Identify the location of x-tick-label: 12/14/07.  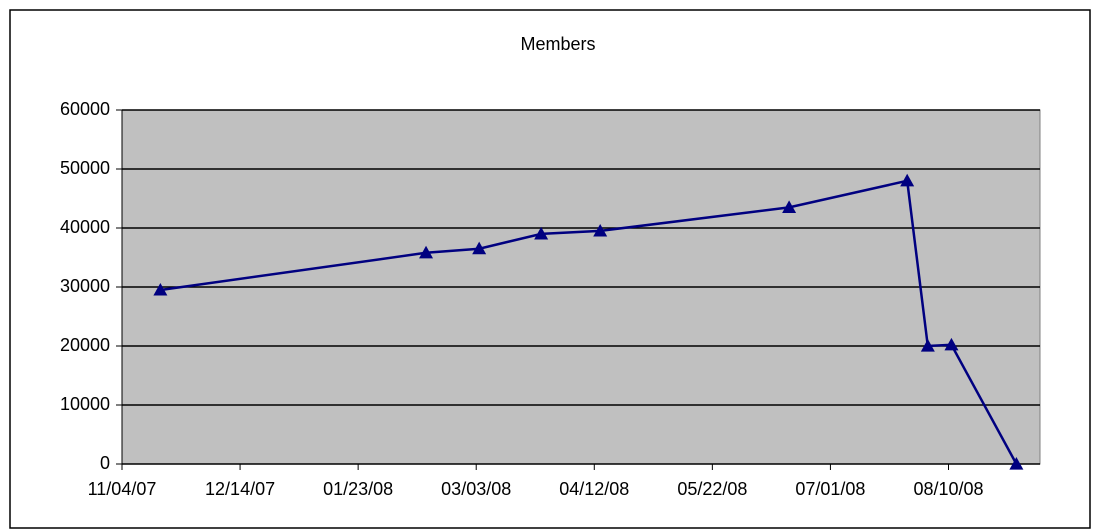
(240, 489).